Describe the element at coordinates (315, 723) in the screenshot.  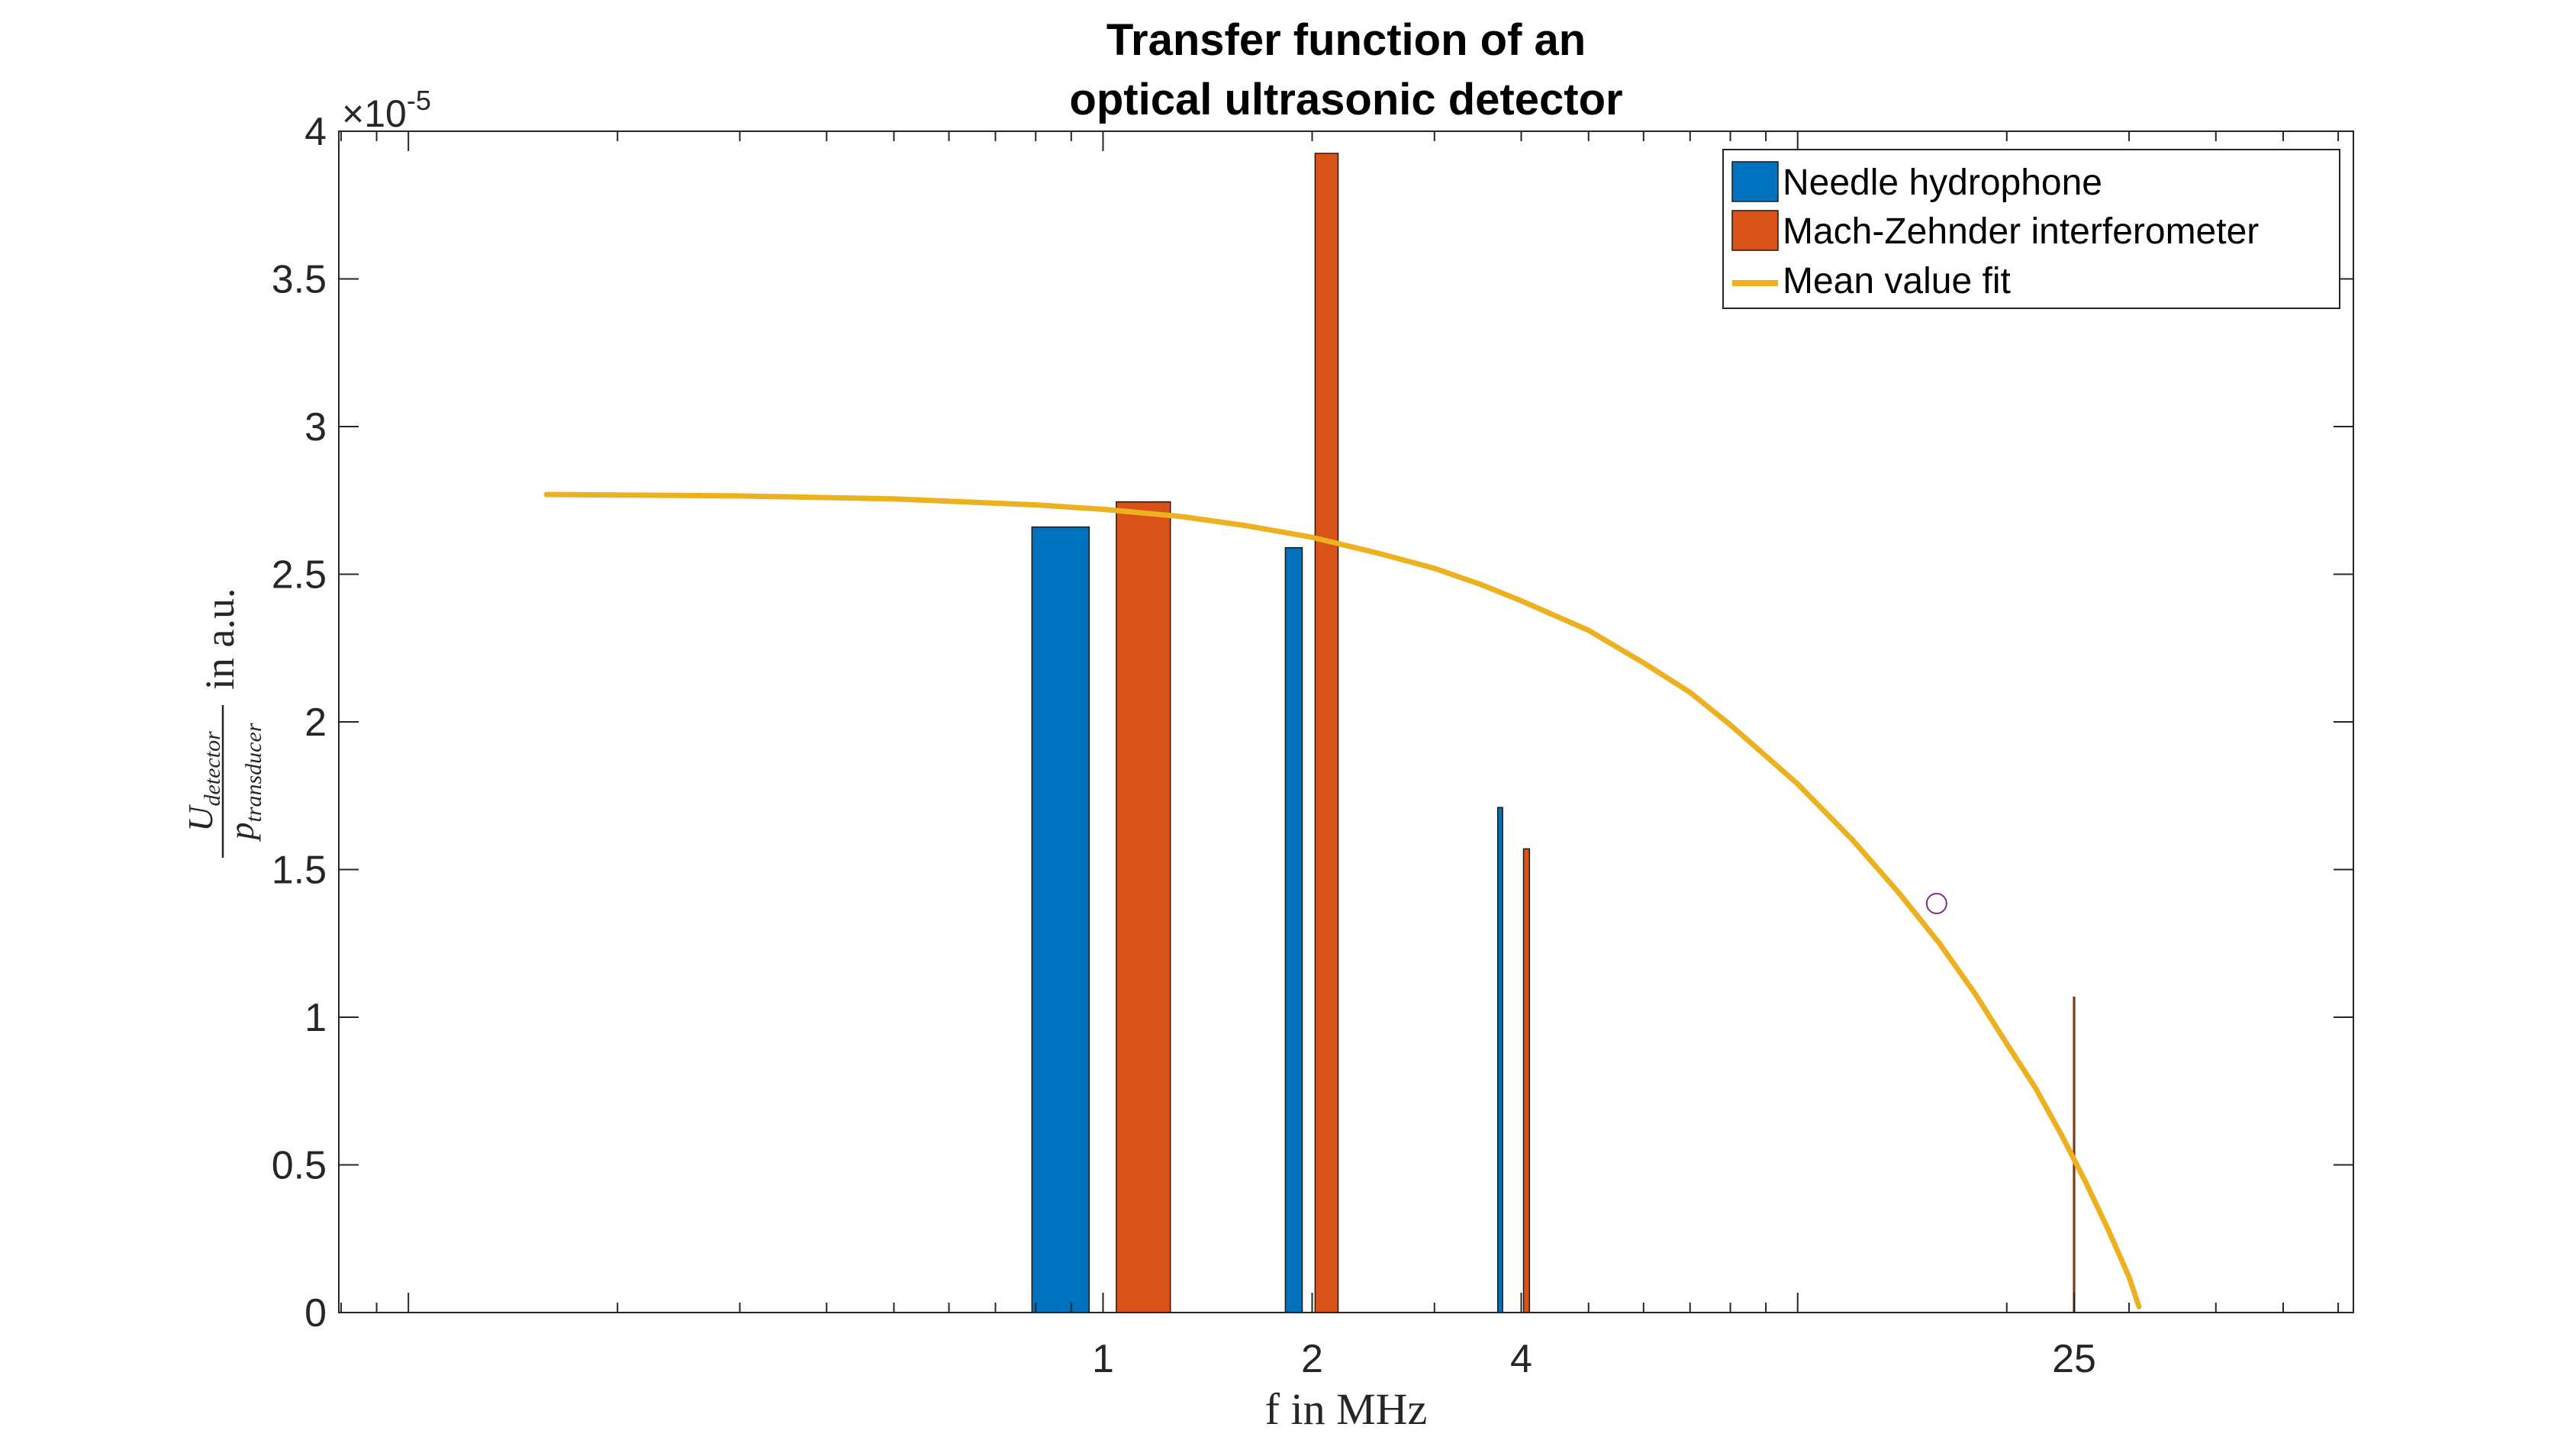
I see `y-tick-label: 2` at that location.